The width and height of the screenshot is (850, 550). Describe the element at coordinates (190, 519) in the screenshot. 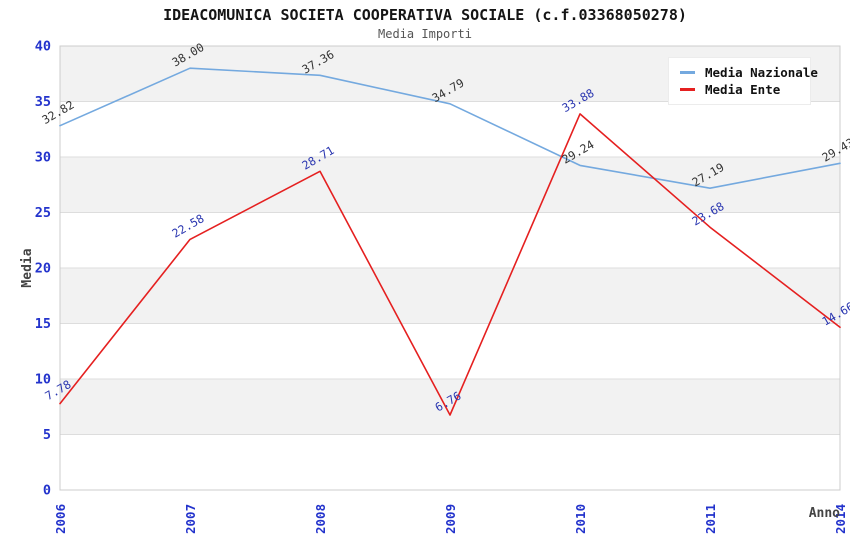

I see `x-tick-label: 2007` at that location.